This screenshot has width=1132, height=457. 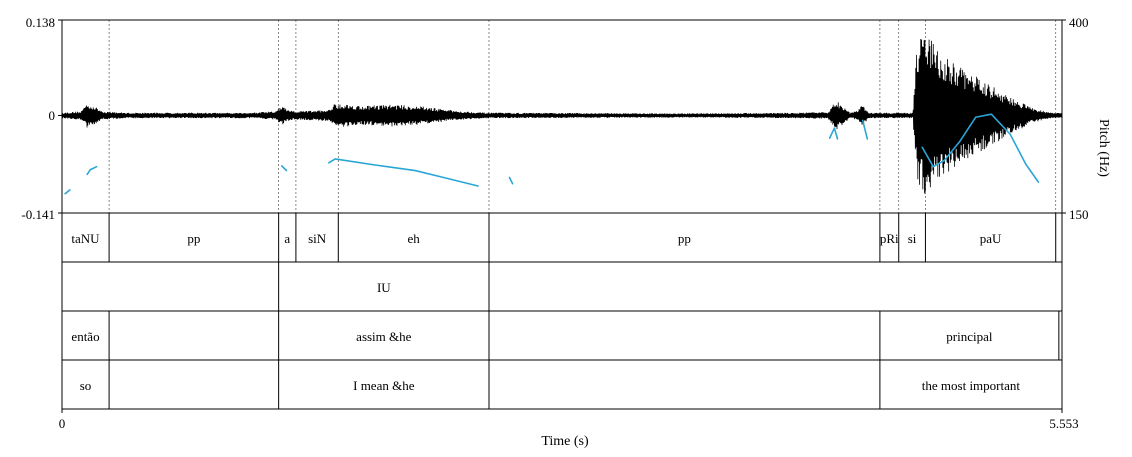 I want to click on amp-bottom-label: -0.141, so click(x=38, y=214).